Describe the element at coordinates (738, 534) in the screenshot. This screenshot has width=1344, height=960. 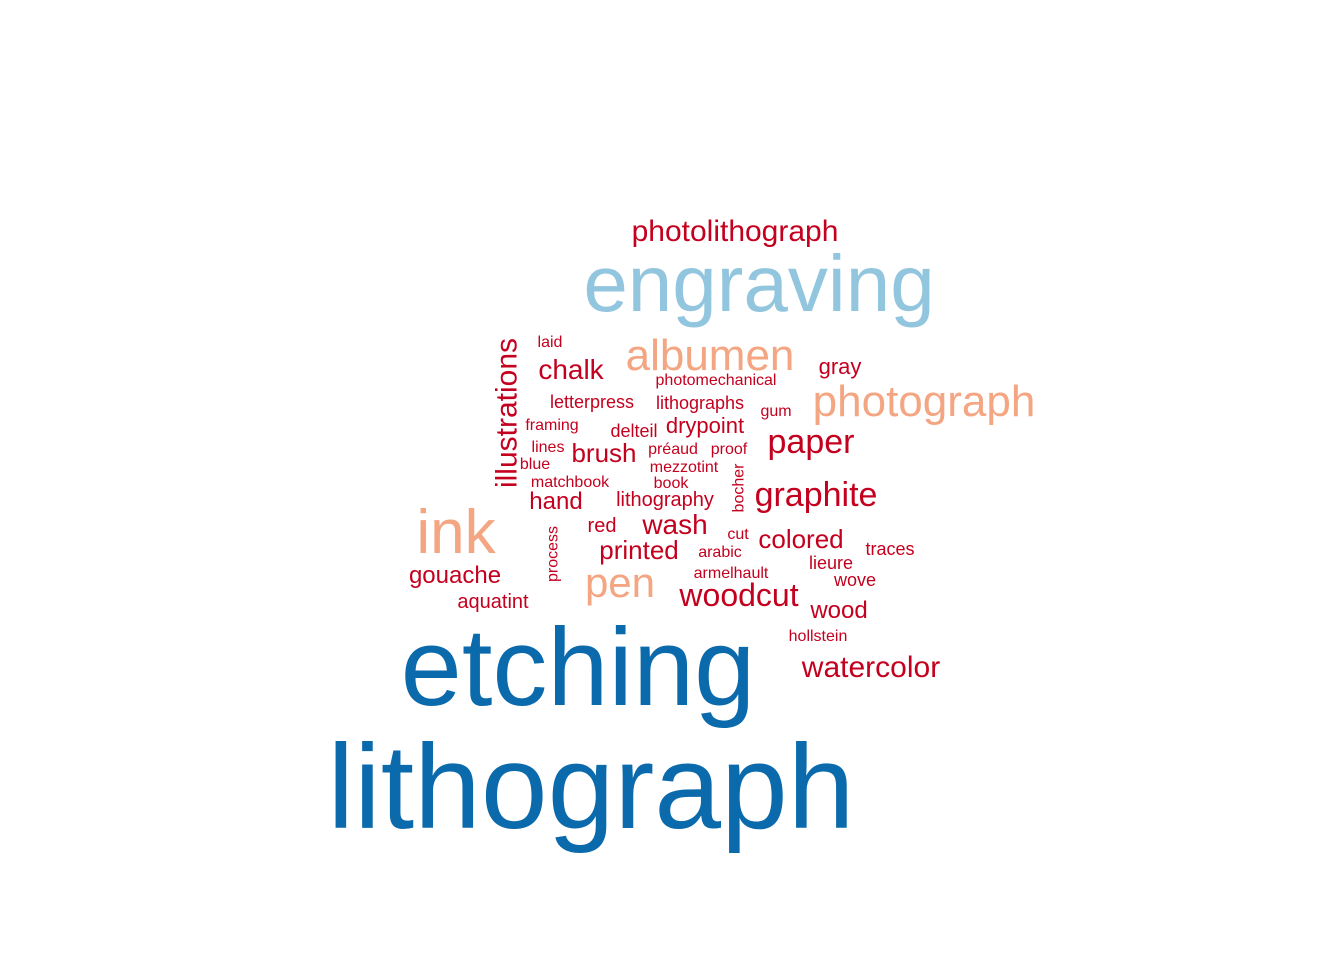
I see `word-cut: cut` at that location.